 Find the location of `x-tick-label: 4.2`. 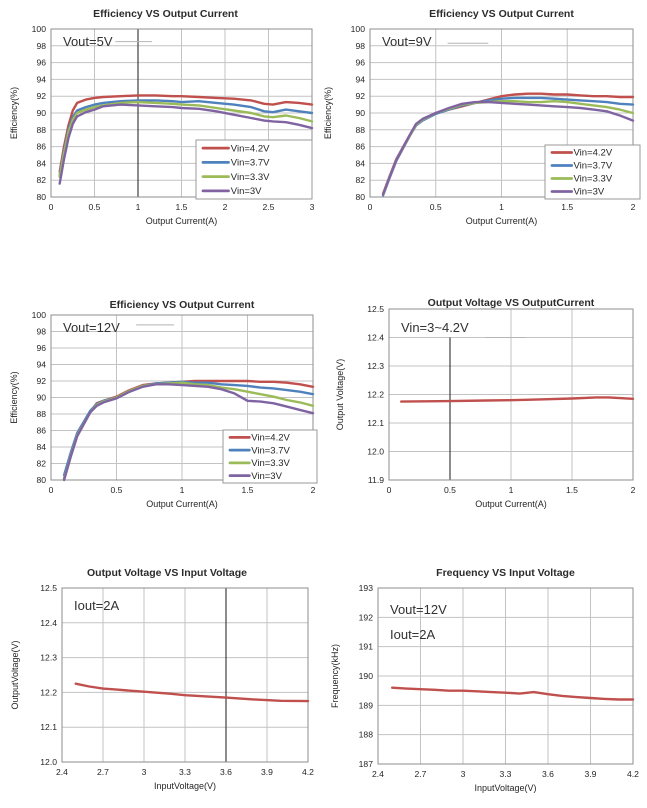

x-tick-label: 4.2 is located at coordinates (633, 774).